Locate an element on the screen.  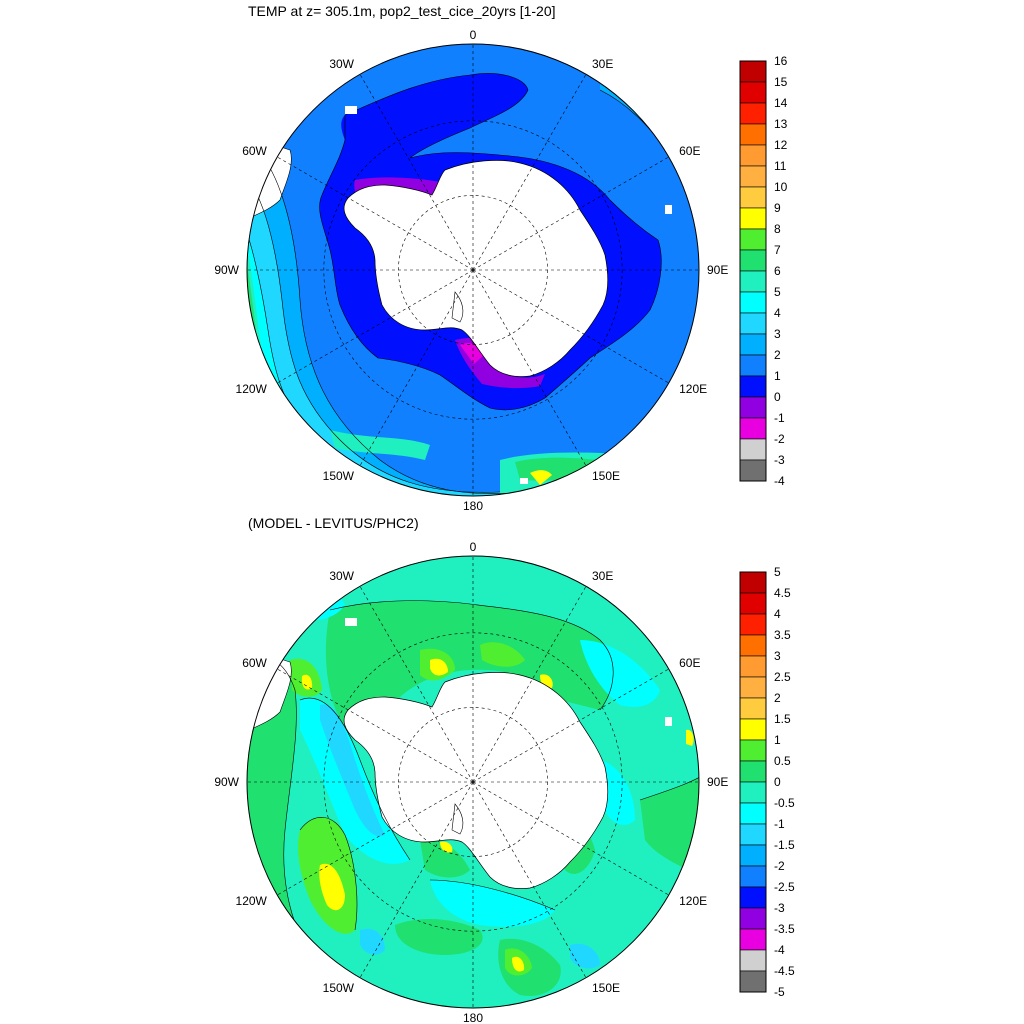
colorbar-label: 3 is located at coordinates (777, 656).